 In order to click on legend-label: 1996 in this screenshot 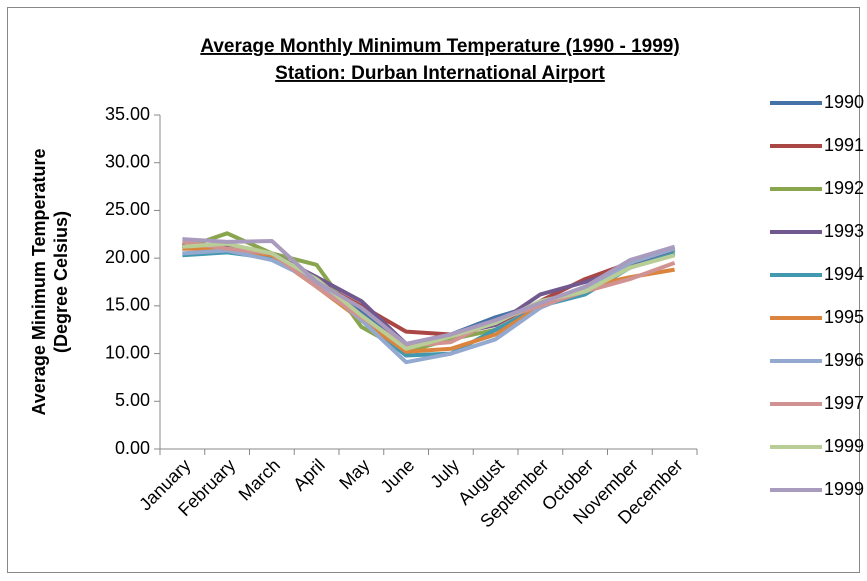, I will do `click(844, 360)`.